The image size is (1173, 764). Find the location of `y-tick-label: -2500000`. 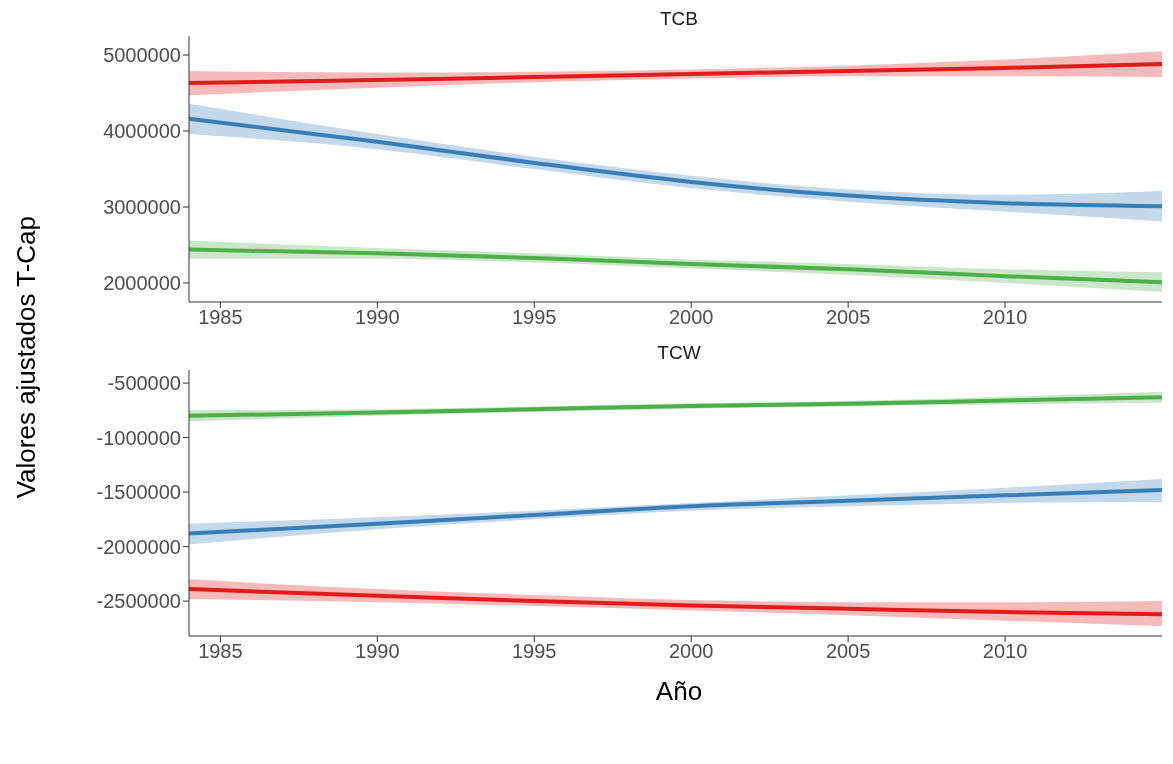

y-tick-label: -2500000 is located at coordinates (138, 601).